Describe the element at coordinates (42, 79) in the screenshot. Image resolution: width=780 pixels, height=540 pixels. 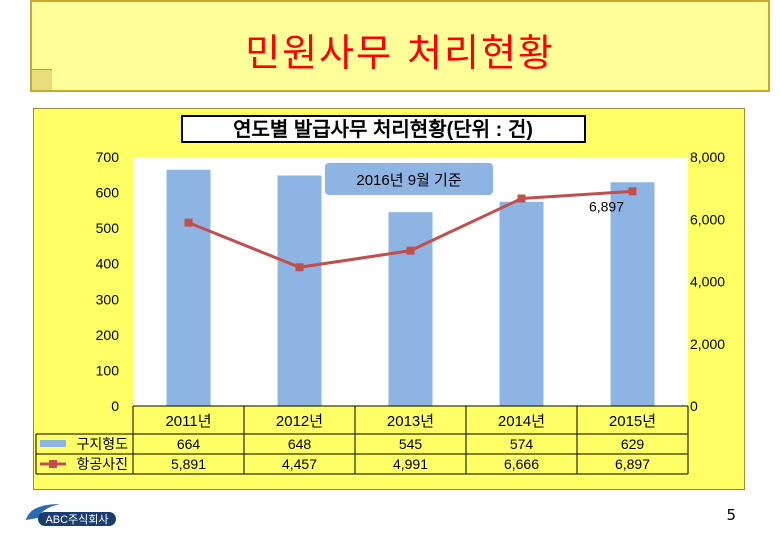
I see `banner-fold` at that location.